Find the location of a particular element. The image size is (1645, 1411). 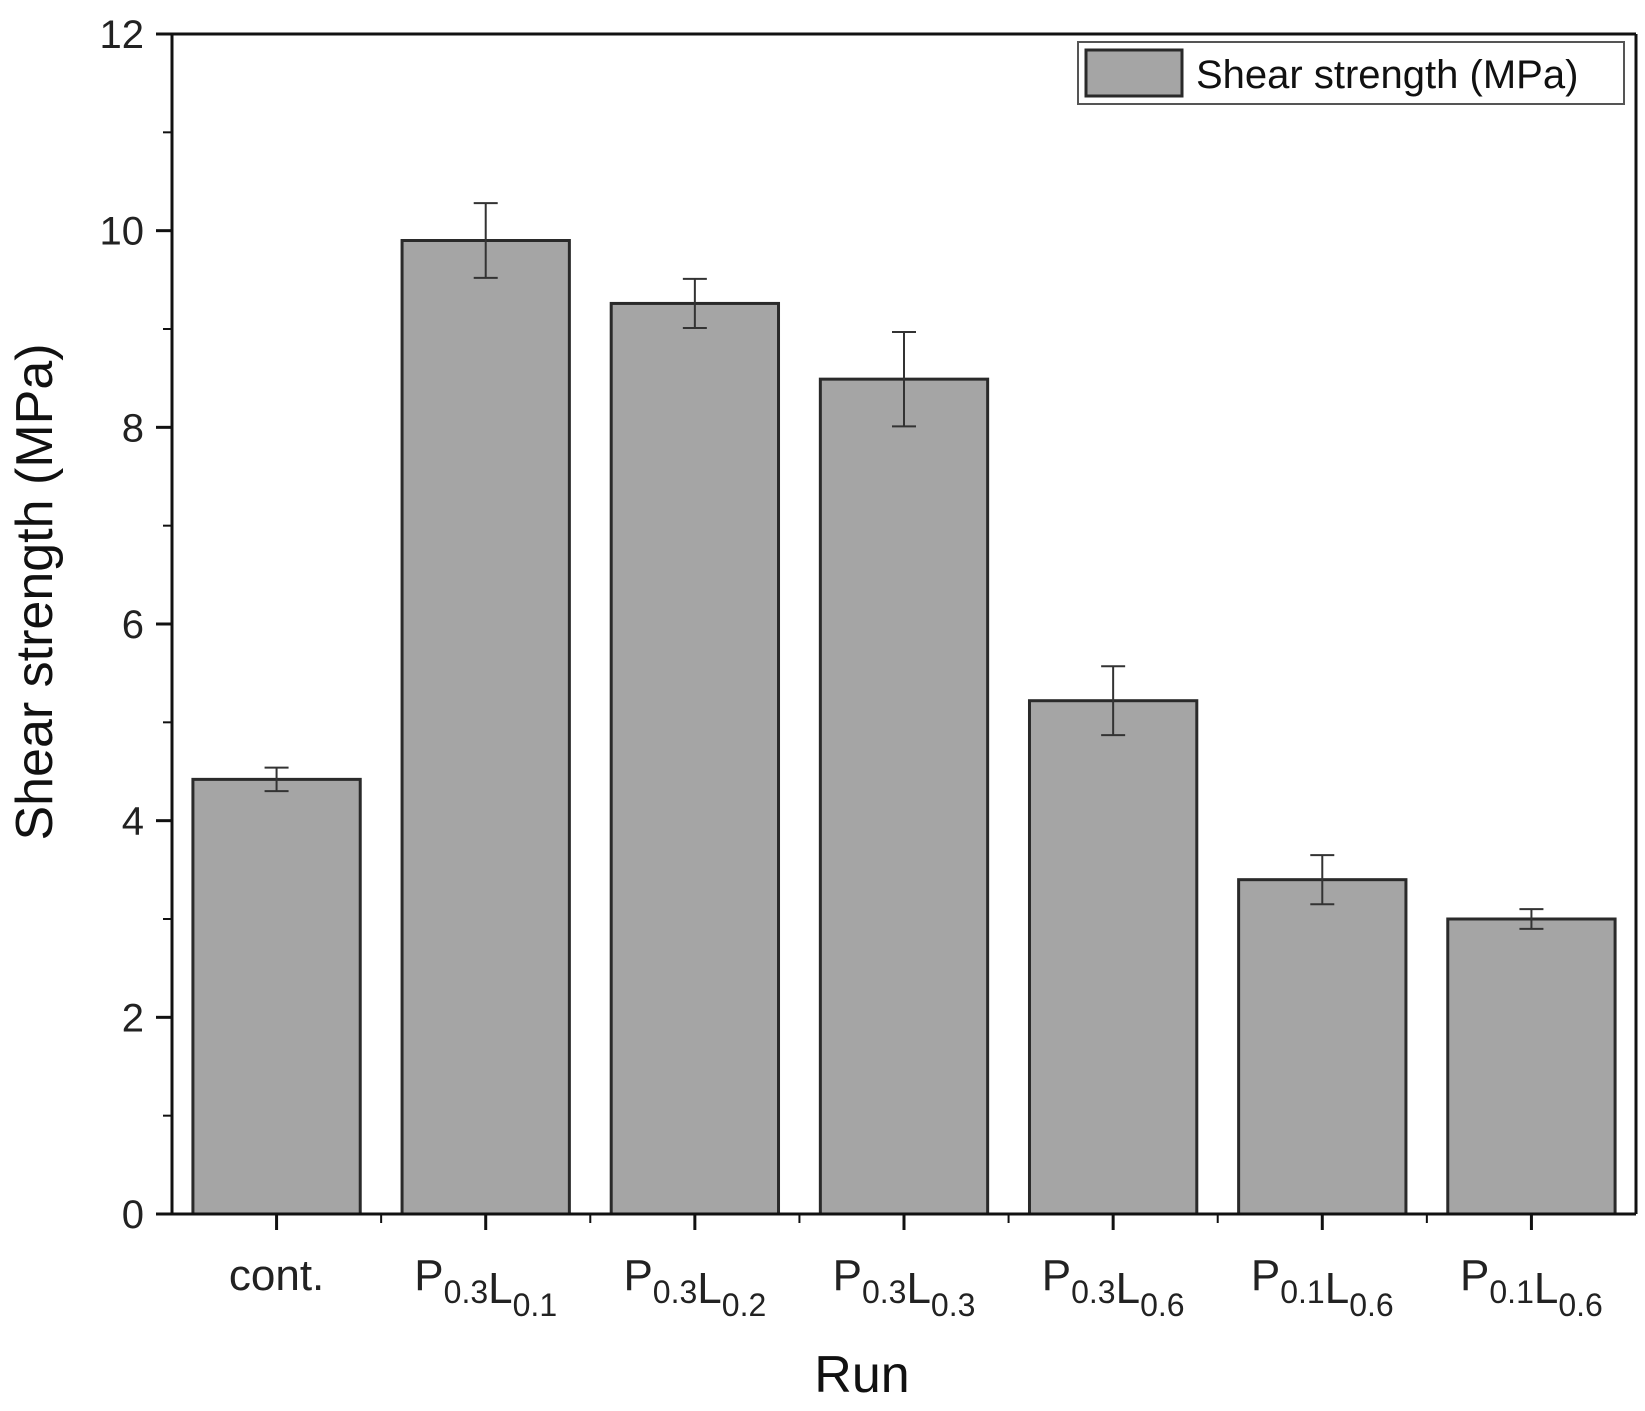

x-category-label-4: P0.3L0.3 is located at coordinates (904, 1287).